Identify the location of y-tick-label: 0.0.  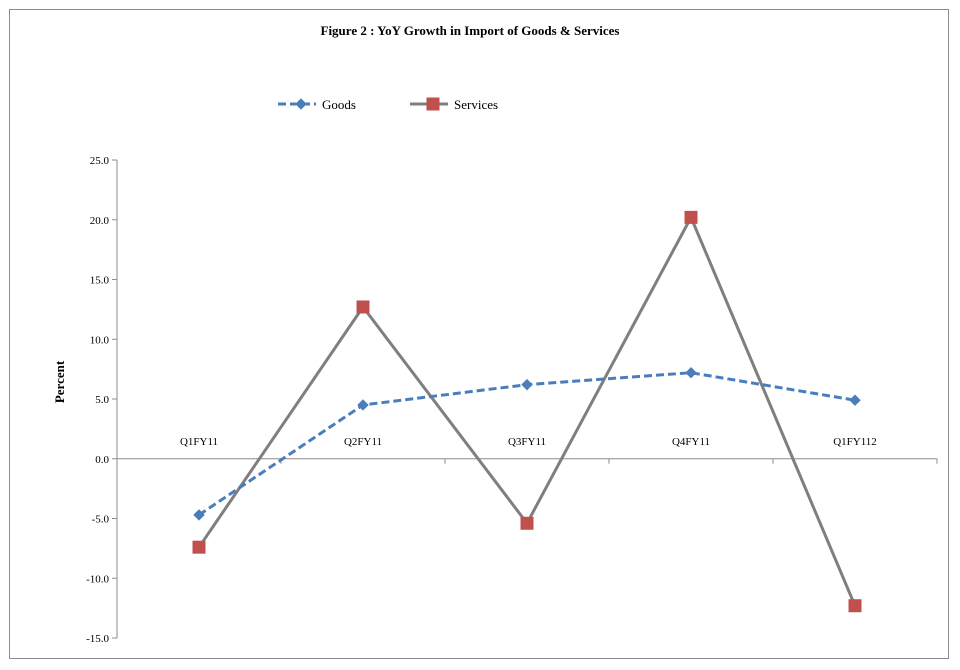
(102, 460).